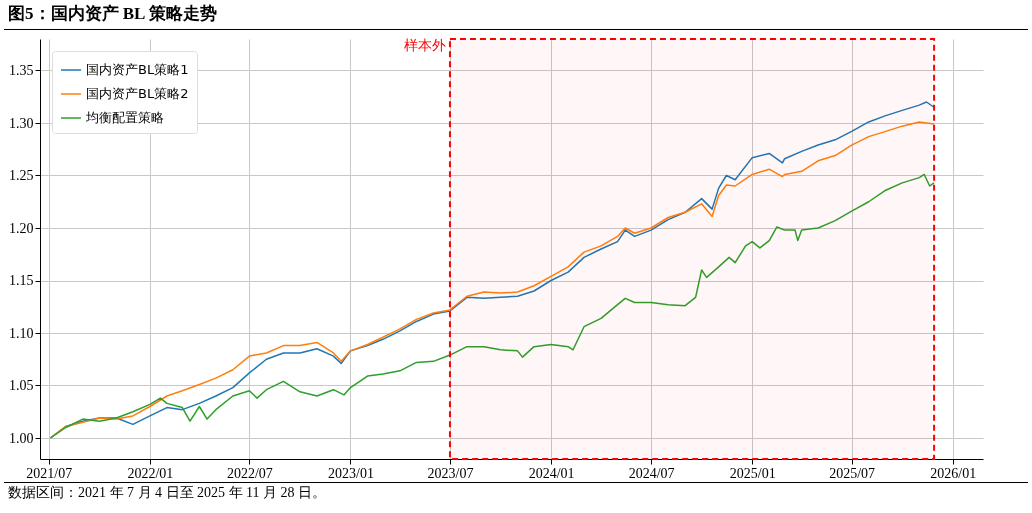  I want to click on x-tick-label: 2026/01, so click(953, 473).